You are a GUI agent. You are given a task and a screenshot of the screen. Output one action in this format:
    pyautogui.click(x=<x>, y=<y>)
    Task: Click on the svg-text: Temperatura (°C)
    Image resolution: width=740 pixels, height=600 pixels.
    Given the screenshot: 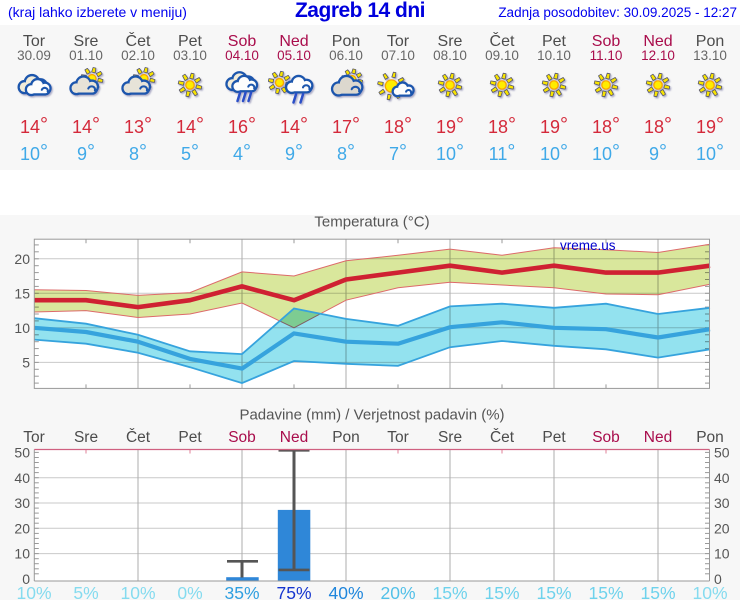 What is the action you would take?
    pyautogui.click(x=371, y=222)
    